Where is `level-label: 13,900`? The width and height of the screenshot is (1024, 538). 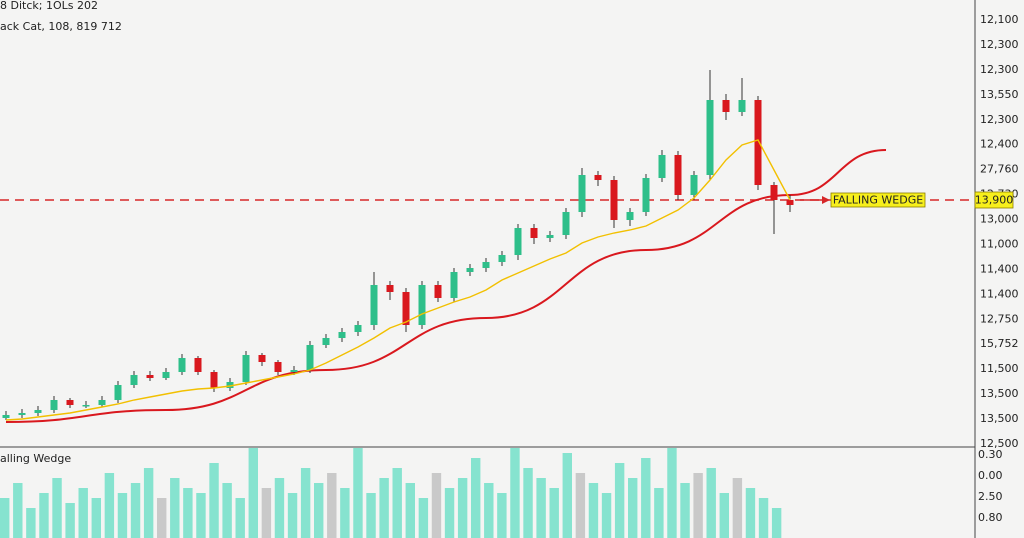 level-label: 13,900 is located at coordinates (994, 200).